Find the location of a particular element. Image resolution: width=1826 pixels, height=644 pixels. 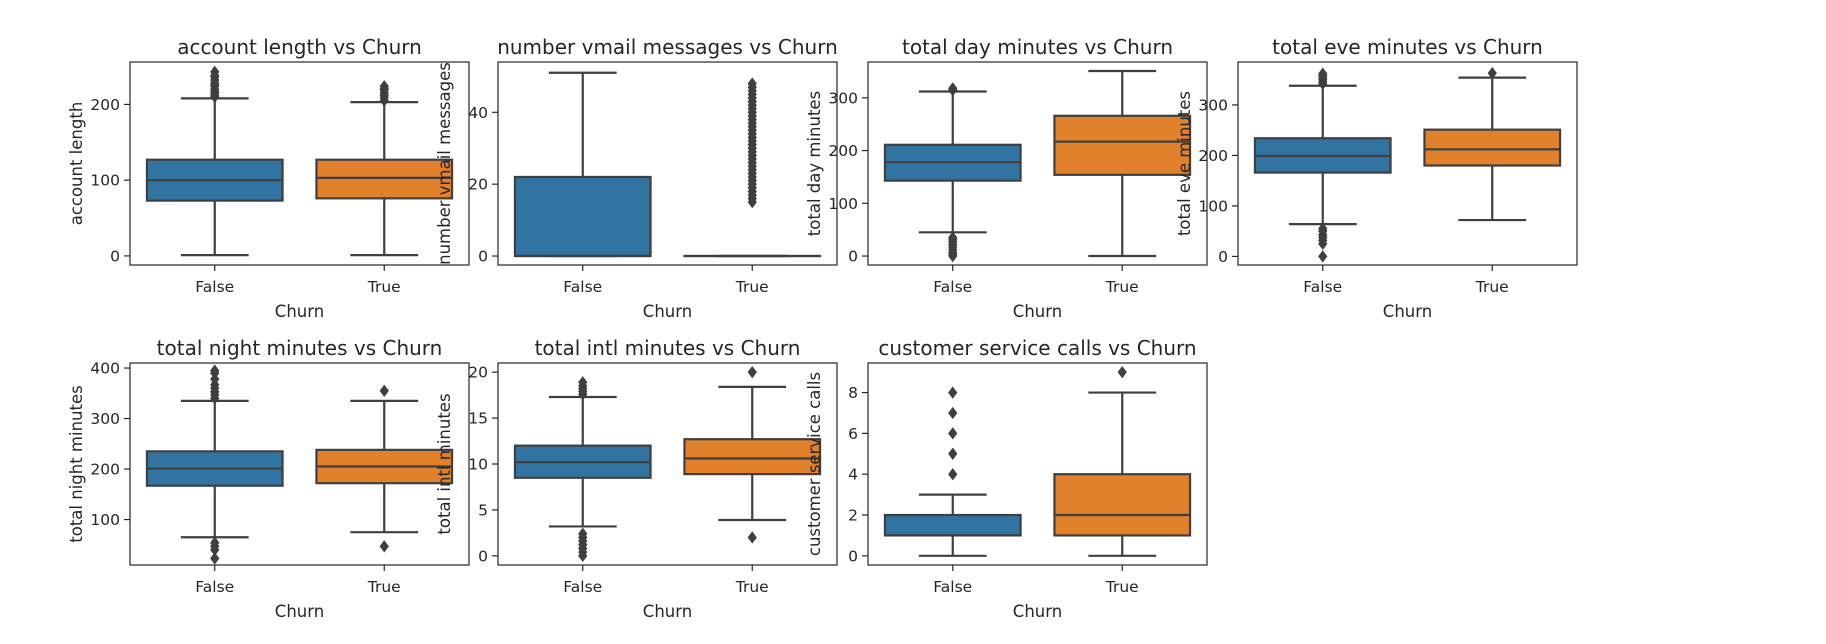

y-tick-label: 8 is located at coordinates (853, 393).